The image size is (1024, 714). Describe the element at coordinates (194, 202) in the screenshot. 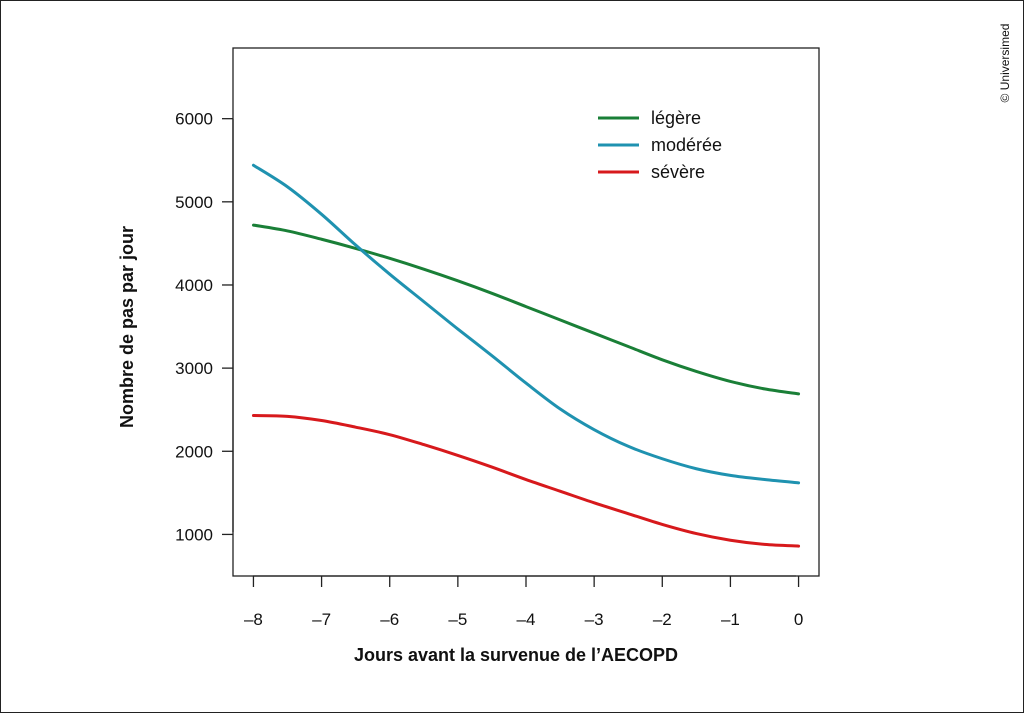

I see `y-tick-label: 5000` at that location.